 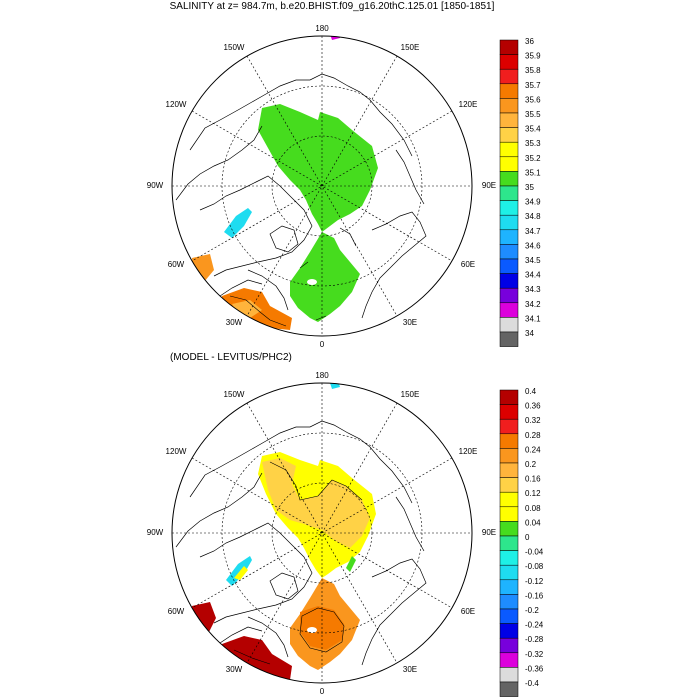 What do you see at coordinates (468, 264) in the screenshot?
I see `lon-label-60e: 60E` at bounding box center [468, 264].